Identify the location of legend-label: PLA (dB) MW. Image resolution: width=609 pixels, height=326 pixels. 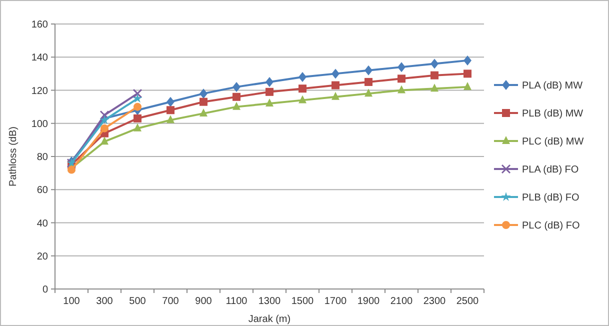
(553, 86).